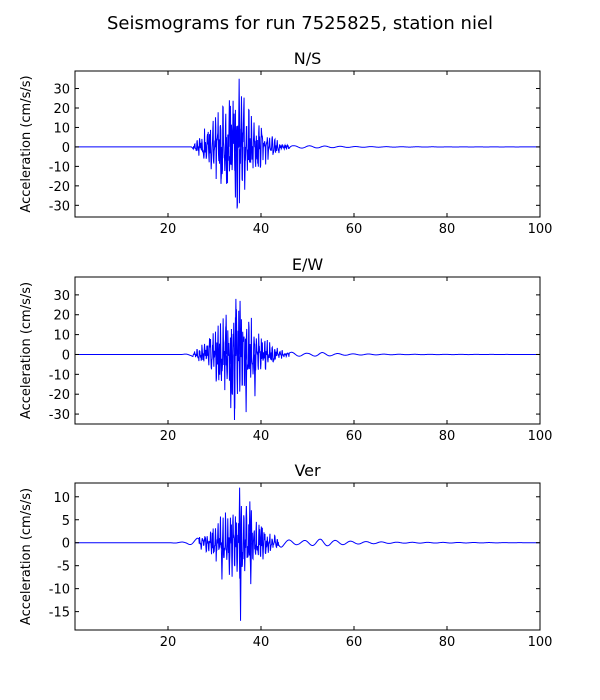  I want to click on y-tick-label: -5, so click(63, 567).